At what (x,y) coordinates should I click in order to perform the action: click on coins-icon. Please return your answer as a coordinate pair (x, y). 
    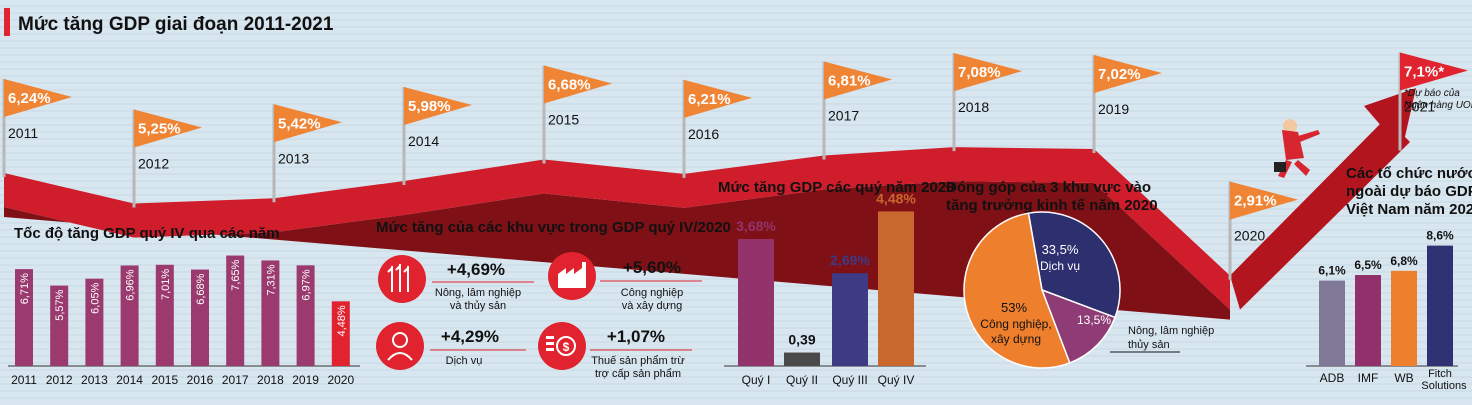
    Looking at the image, I should click on (562, 346).